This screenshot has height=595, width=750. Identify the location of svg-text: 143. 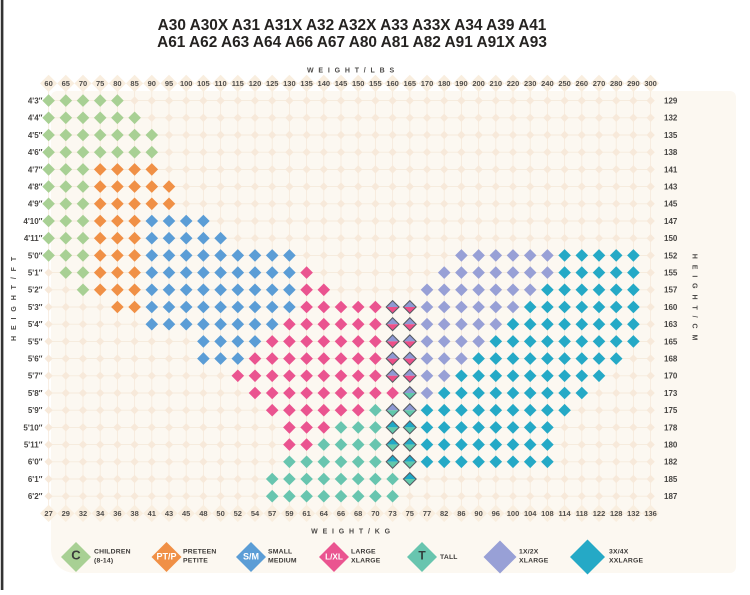
(671, 187).